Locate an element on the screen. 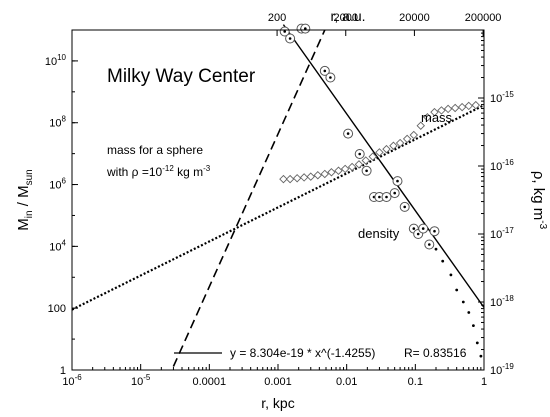 This screenshot has width=550, height=417. chart-title: Milky Way Center is located at coordinates (181, 76).